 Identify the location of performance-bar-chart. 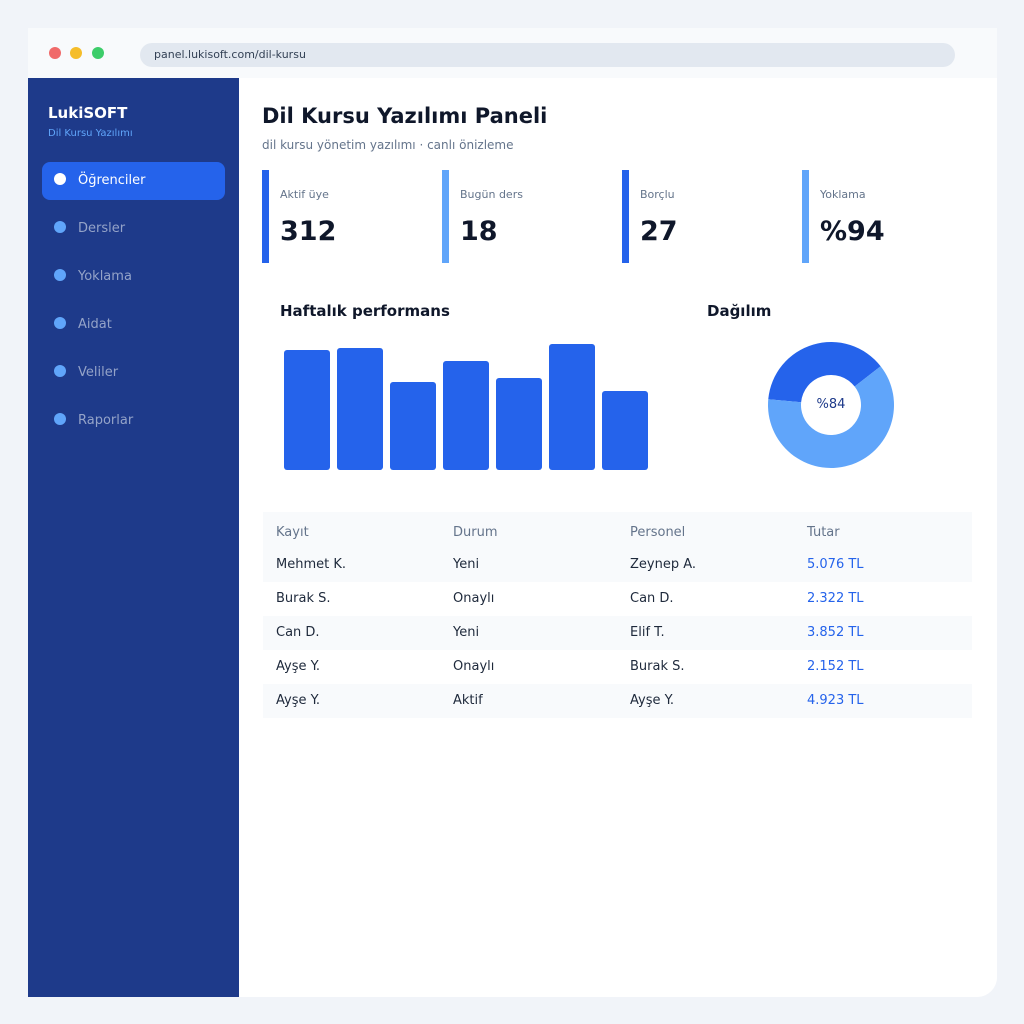
(469, 405).